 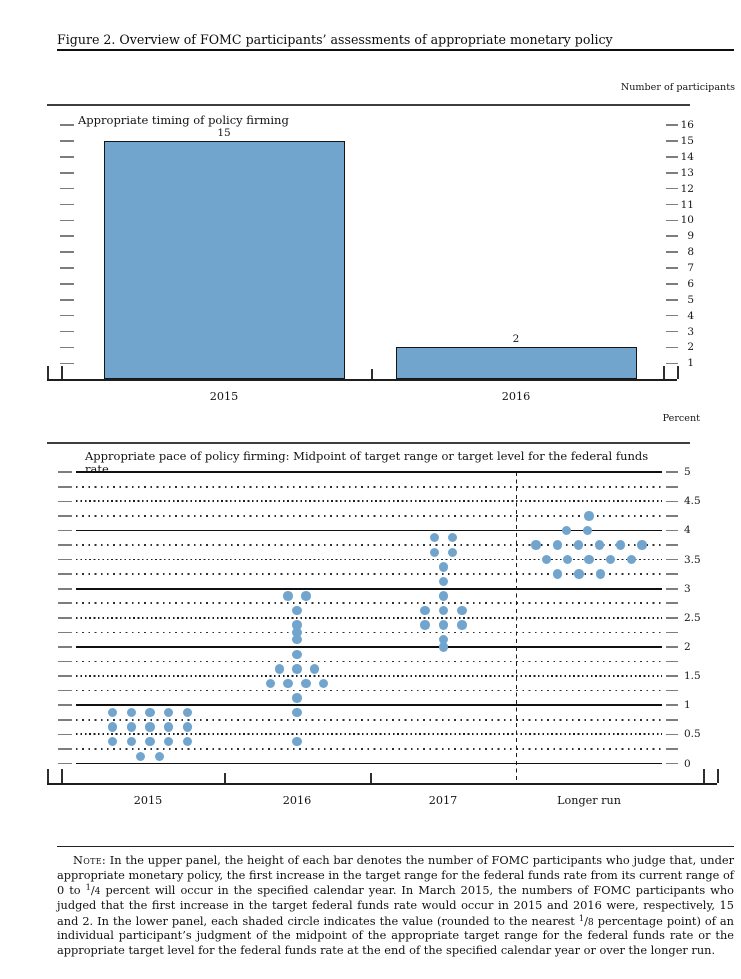 What do you see at coordinates (297, 712) in the screenshot?
I see `dot-2016-0.875` at bounding box center [297, 712].